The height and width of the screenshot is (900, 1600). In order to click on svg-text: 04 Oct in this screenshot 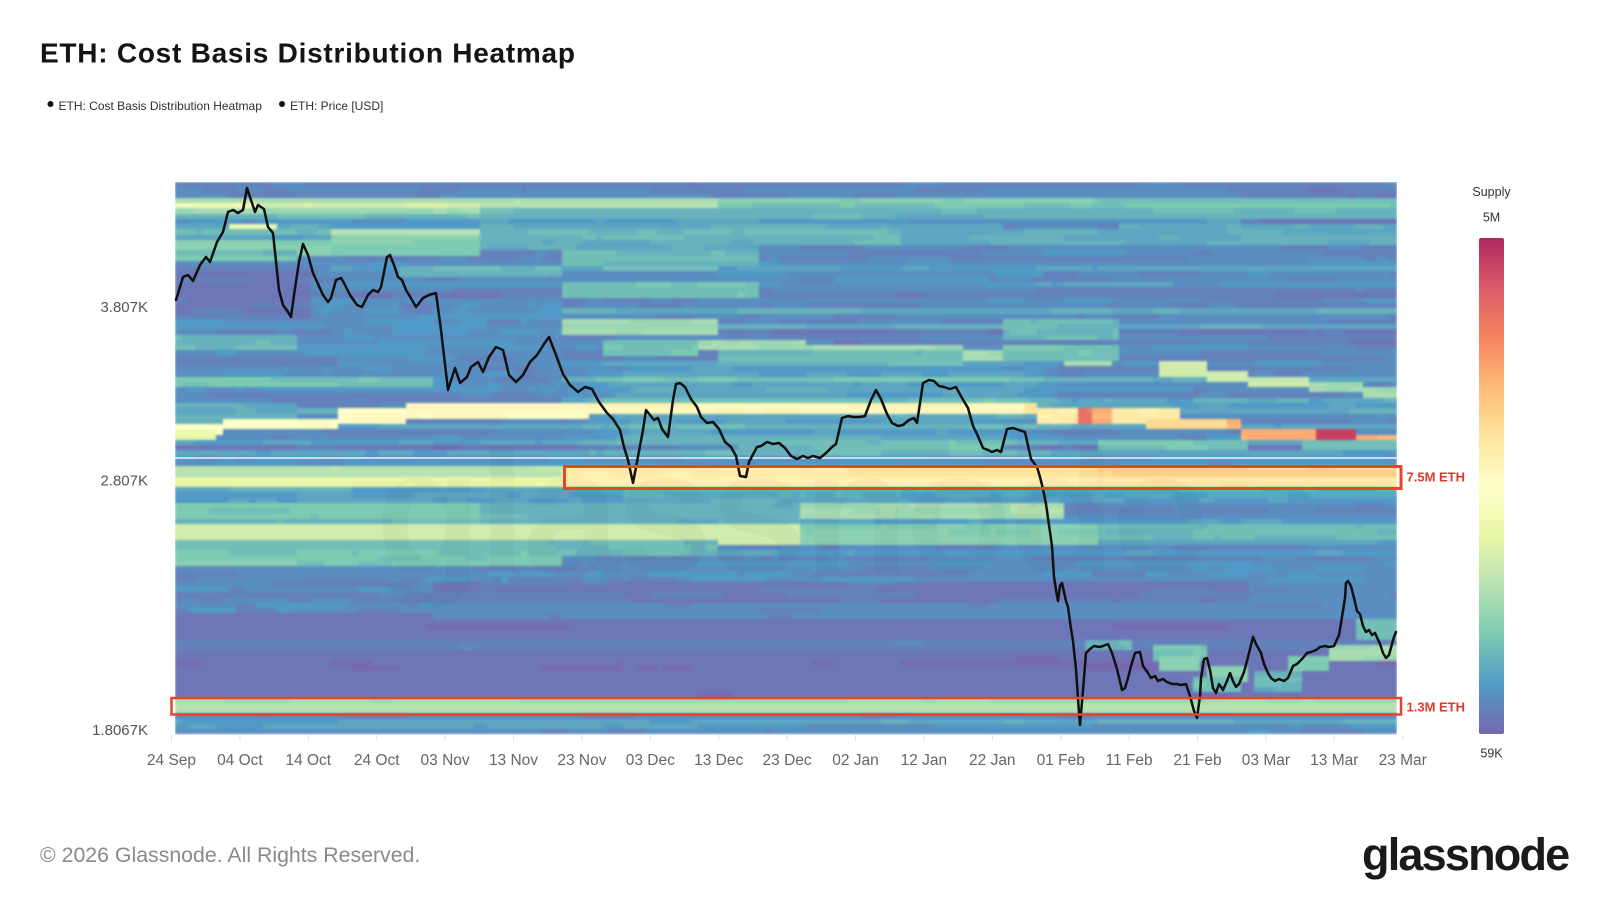, I will do `click(240, 760)`.